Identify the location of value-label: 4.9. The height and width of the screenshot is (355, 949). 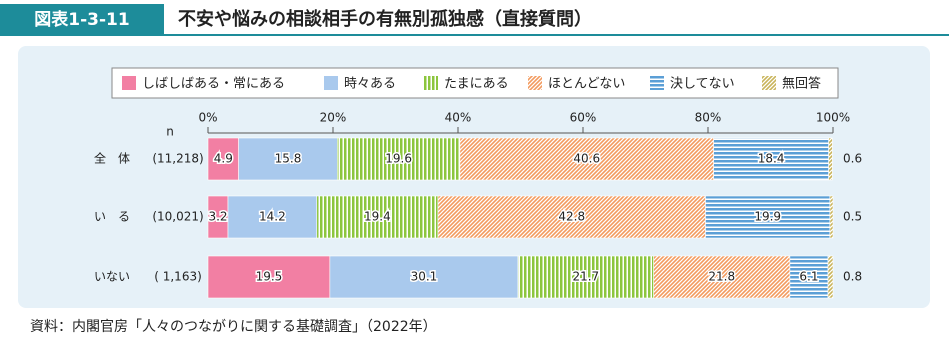
(223, 159).